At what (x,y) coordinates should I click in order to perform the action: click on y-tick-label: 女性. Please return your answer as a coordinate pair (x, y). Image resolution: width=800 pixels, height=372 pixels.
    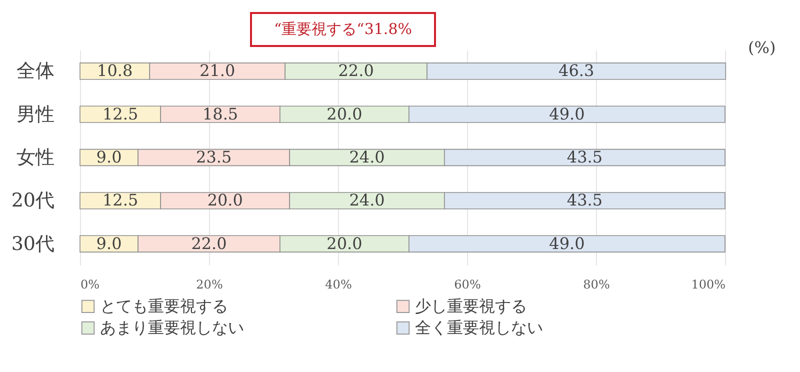
    Looking at the image, I should click on (35, 157).